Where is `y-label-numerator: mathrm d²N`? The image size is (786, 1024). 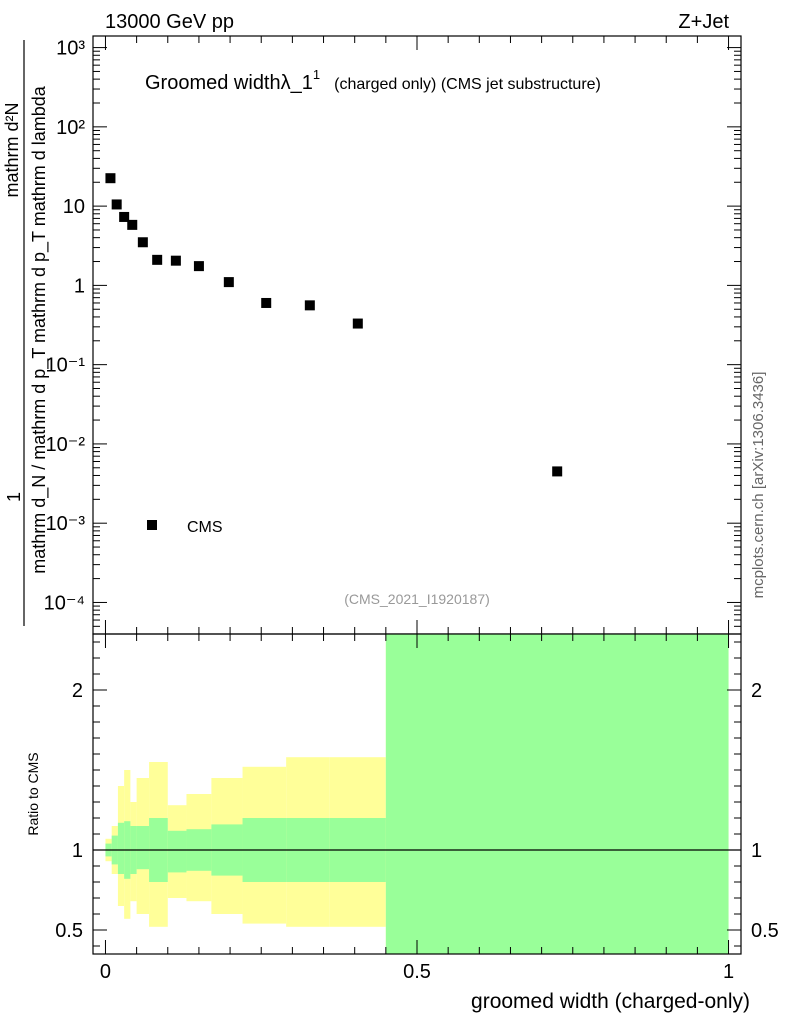
y-label-numerator: mathrm d²N is located at coordinates (12, 149).